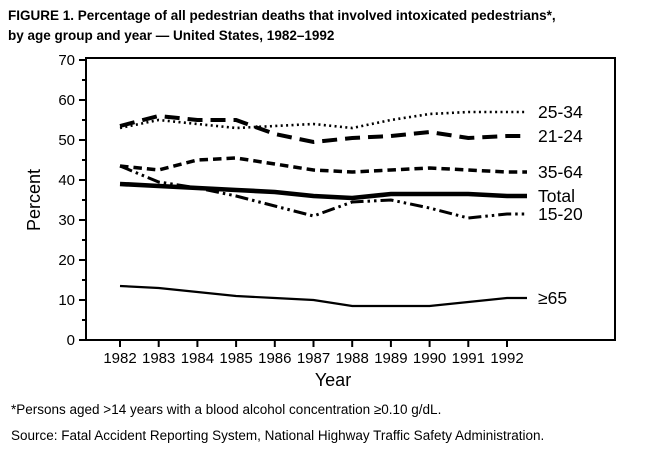 This screenshot has width=646, height=450. I want to click on y-tick-label-10: 10, so click(66, 300).